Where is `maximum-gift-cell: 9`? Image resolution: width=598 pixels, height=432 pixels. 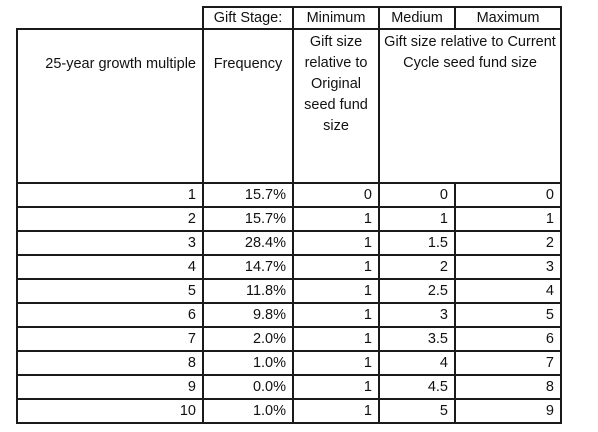 maximum-gift-cell: 9 is located at coordinates (508, 411).